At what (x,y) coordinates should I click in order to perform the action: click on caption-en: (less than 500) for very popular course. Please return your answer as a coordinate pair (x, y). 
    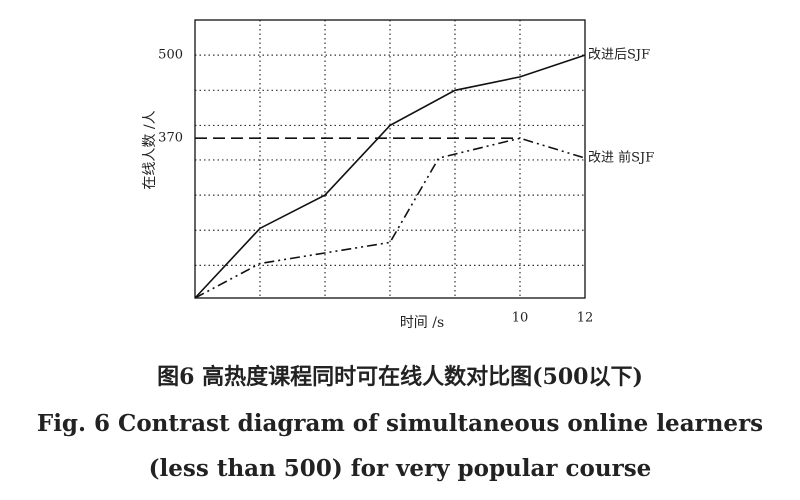
    Looking at the image, I should click on (400, 468).